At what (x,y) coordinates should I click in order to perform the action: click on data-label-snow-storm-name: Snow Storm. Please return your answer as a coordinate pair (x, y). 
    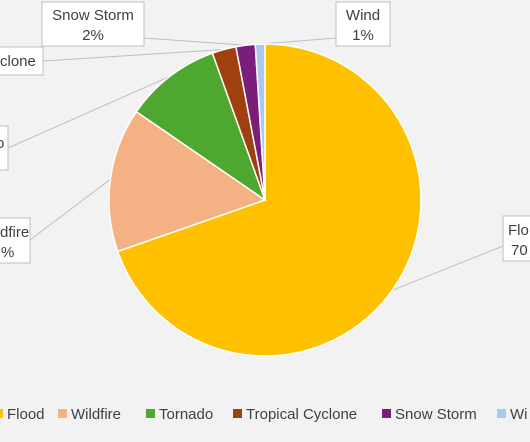
    Looking at the image, I should click on (93, 15).